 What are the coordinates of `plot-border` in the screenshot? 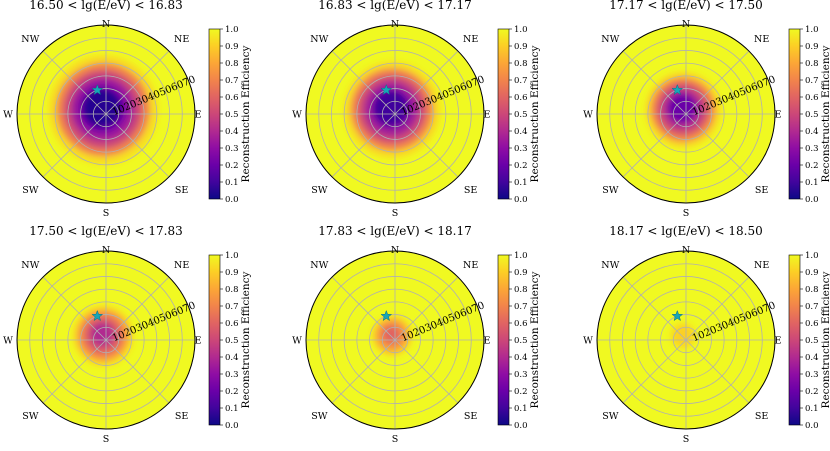 It's located at (686, 114).